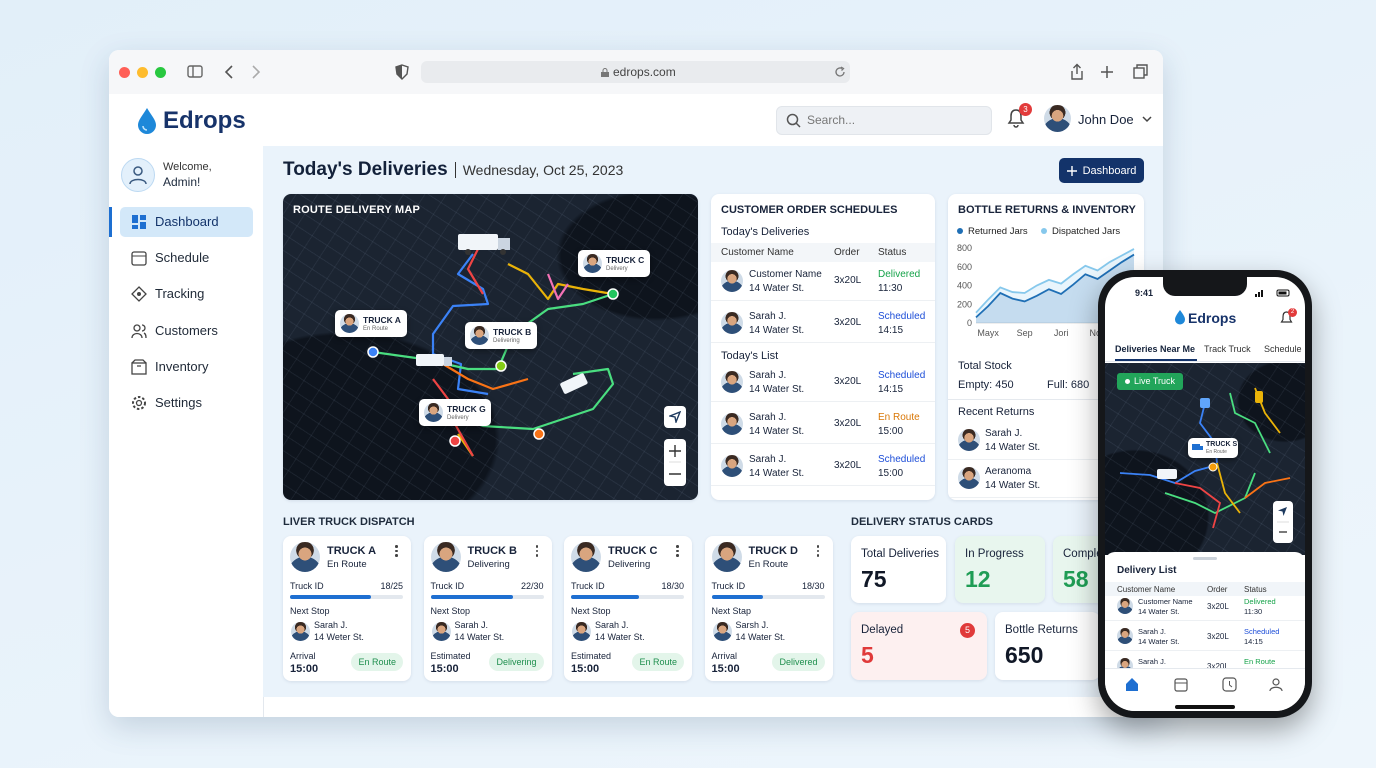  Describe the element at coordinates (1101, 170) in the screenshot. I see `dashboard-button: Dashboard` at that location.